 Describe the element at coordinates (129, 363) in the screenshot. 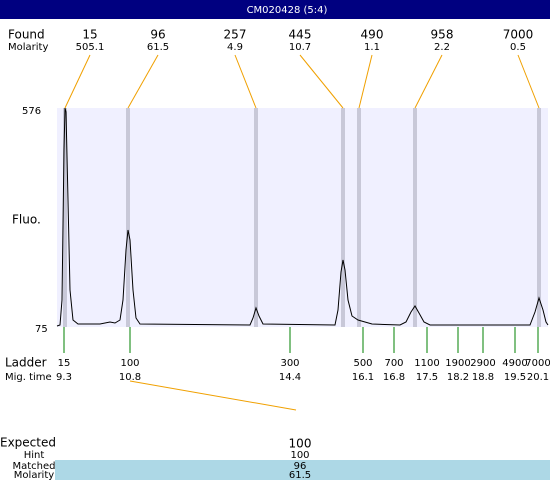

I see `ladder-size: 100` at that location.